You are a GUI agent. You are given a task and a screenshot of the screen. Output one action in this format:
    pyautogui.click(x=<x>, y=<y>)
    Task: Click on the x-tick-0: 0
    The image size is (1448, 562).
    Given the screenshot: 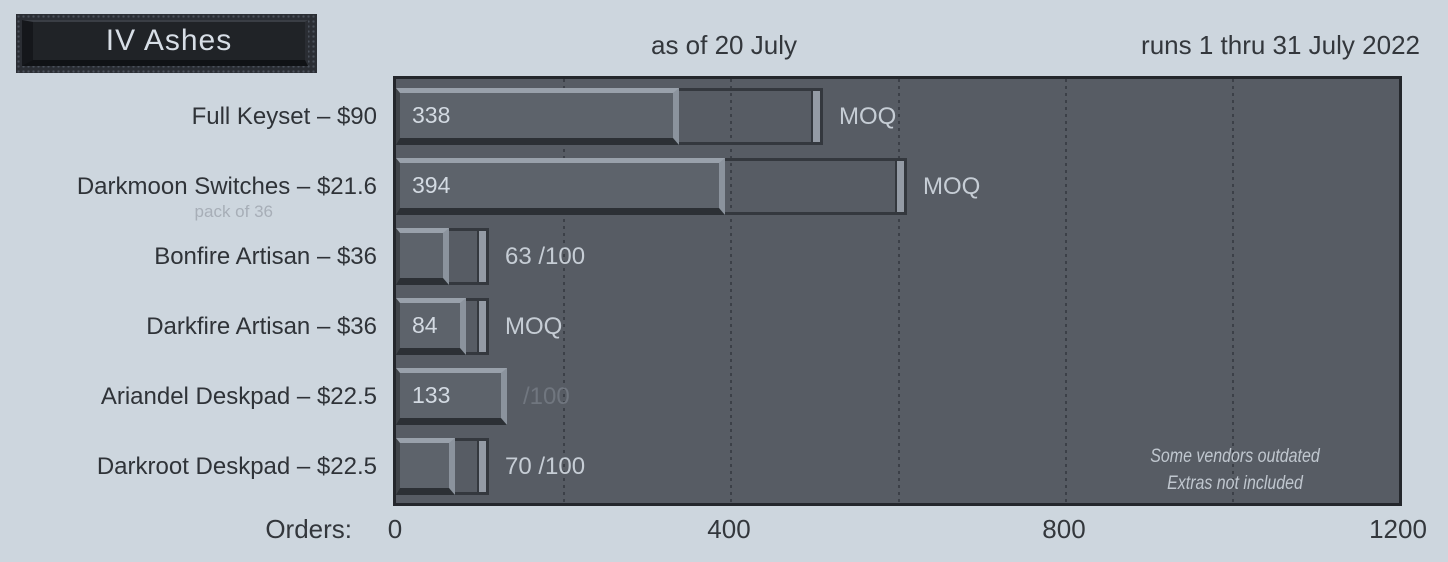 What is the action you would take?
    pyautogui.click(x=395, y=529)
    